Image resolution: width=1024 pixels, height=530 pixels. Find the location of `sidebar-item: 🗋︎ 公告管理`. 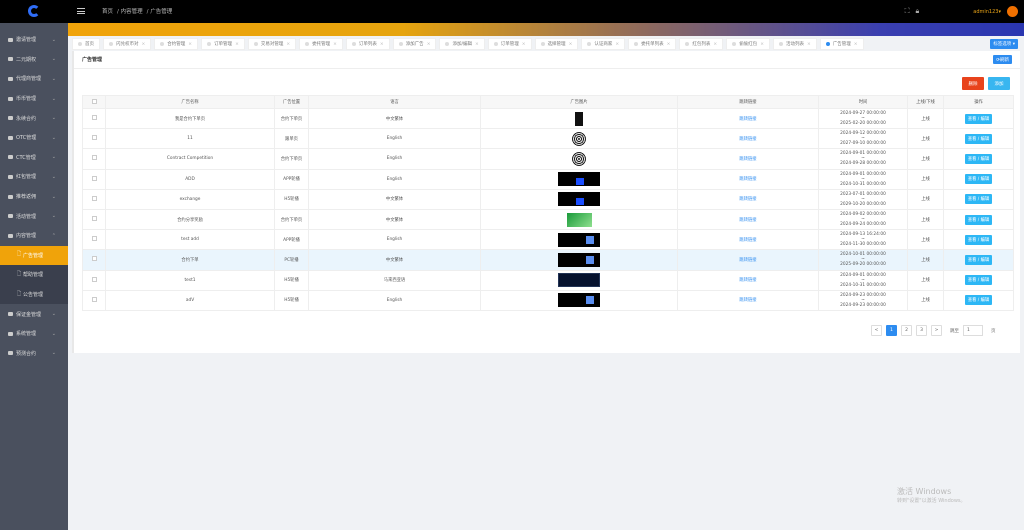

sidebar-item: 🗋︎ 公告管理 is located at coordinates (34, 294).